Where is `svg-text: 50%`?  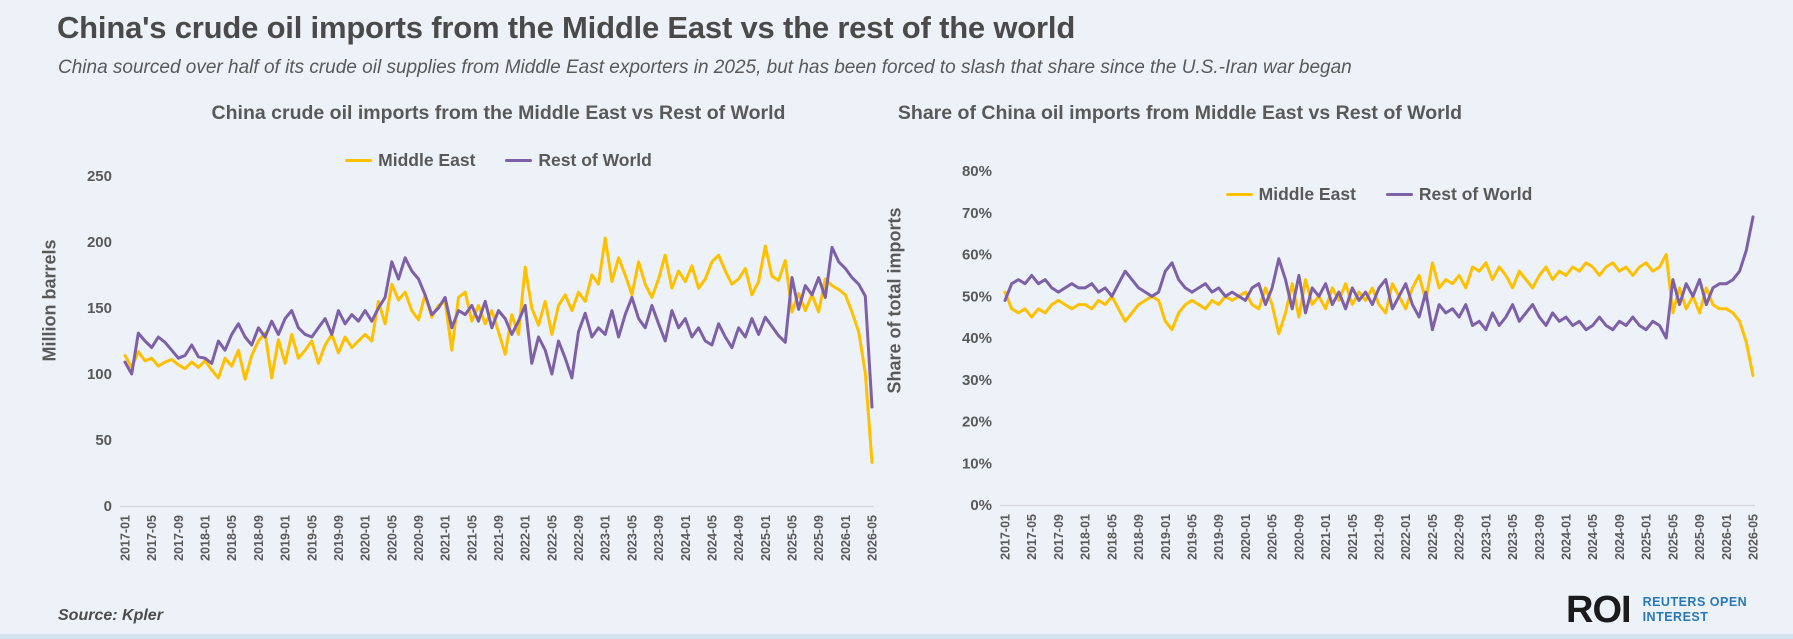
svg-text: 50% is located at coordinates (977, 296).